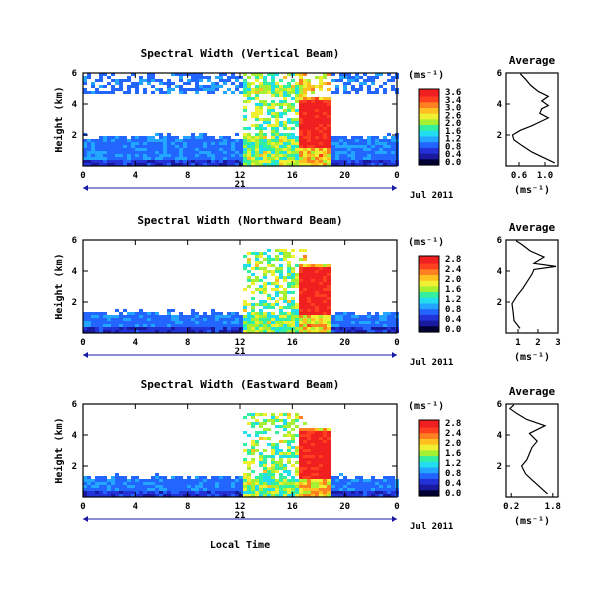 The width and height of the screenshot is (612, 598). I want to click on day-arrow-head, so click(85, 188).